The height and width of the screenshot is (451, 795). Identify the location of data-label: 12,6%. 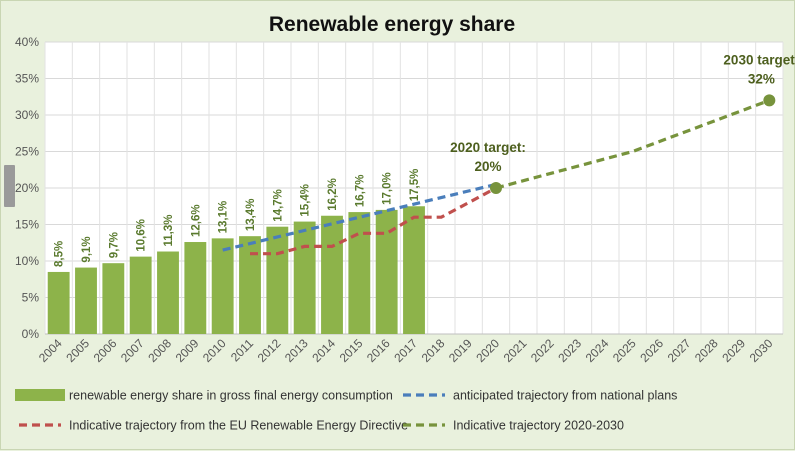
(196, 220).